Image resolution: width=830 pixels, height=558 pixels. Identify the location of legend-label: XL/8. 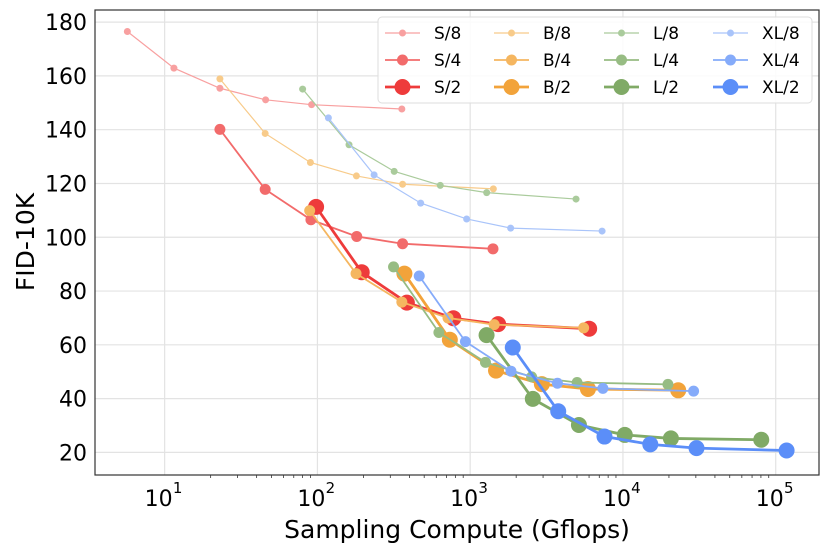
(781, 34).